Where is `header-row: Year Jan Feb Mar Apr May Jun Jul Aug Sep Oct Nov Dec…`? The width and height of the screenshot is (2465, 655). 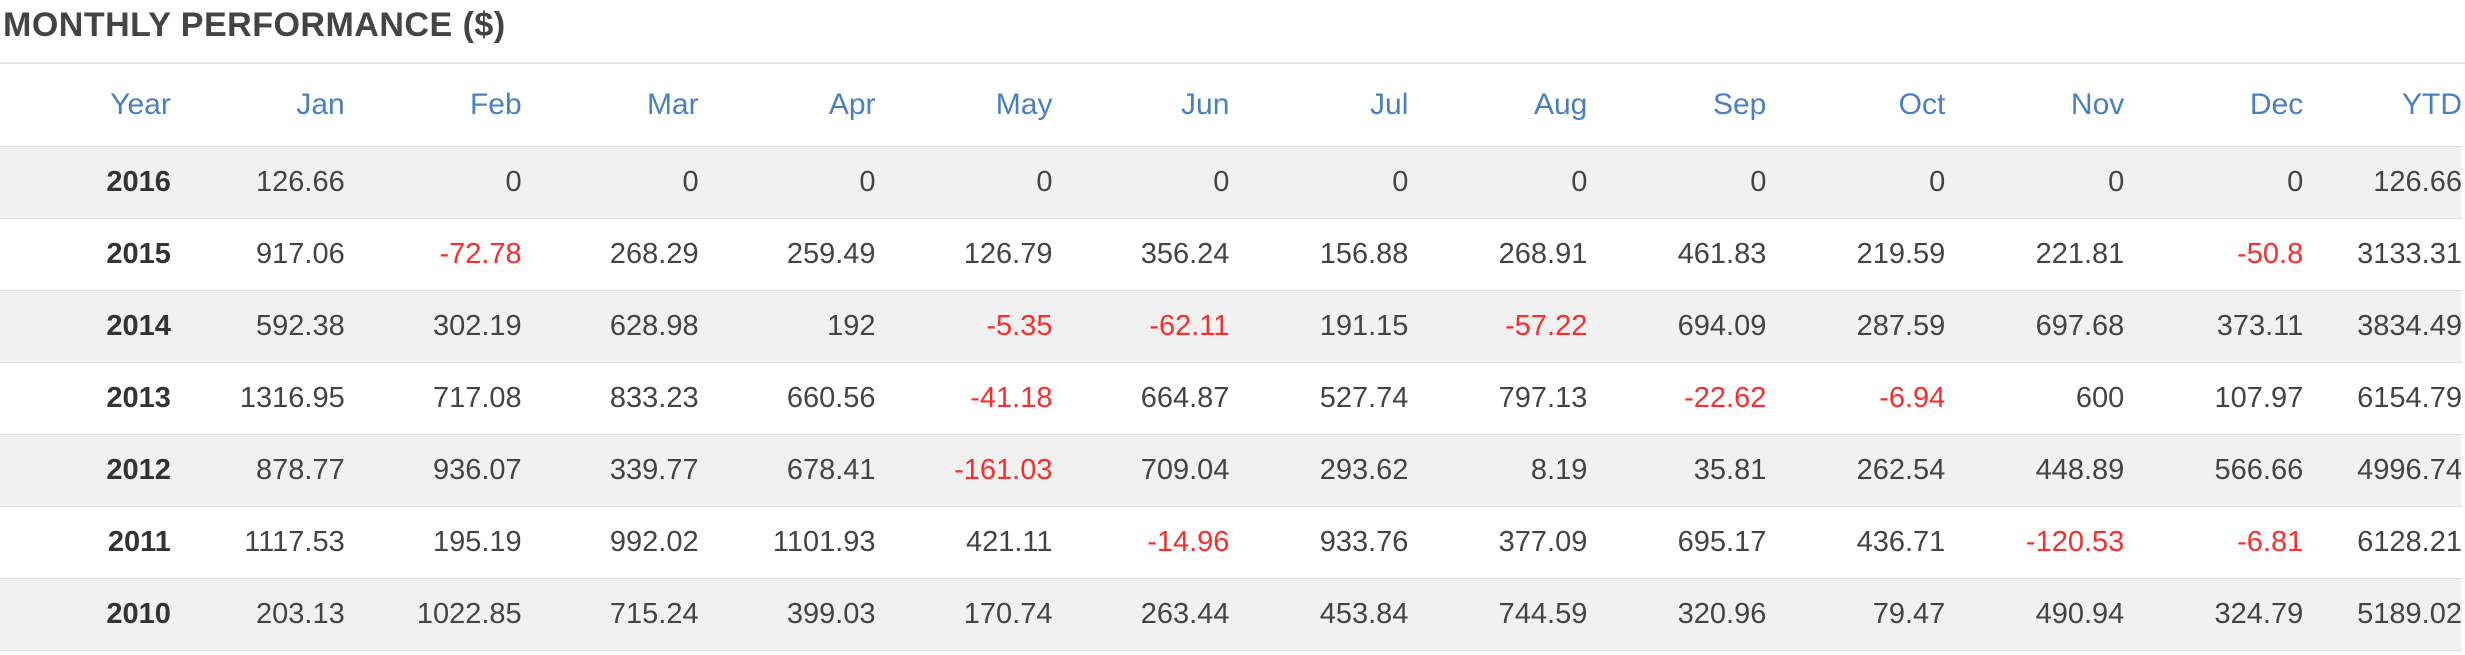 header-row: Year Jan Feb Mar Apr May Jun Jul Aug Sep Oct Nov Dec… is located at coordinates (1231, 105).